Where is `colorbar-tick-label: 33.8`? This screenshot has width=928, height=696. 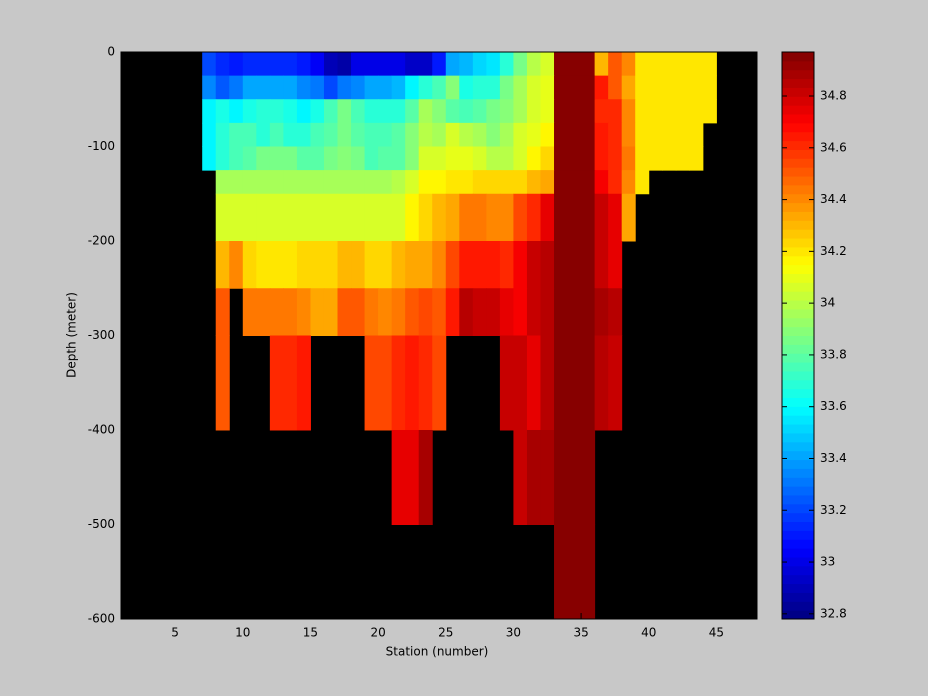 colorbar-tick-label: 33.8 is located at coordinates (833, 354).